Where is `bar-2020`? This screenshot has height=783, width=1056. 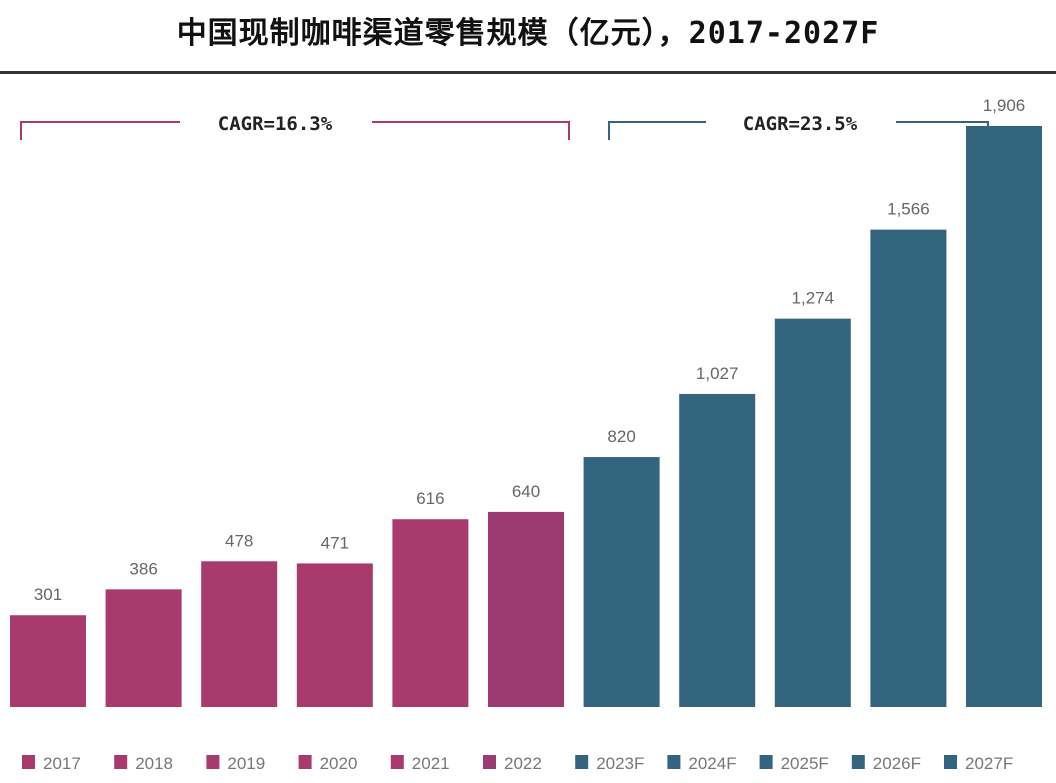 bar-2020 is located at coordinates (334, 635).